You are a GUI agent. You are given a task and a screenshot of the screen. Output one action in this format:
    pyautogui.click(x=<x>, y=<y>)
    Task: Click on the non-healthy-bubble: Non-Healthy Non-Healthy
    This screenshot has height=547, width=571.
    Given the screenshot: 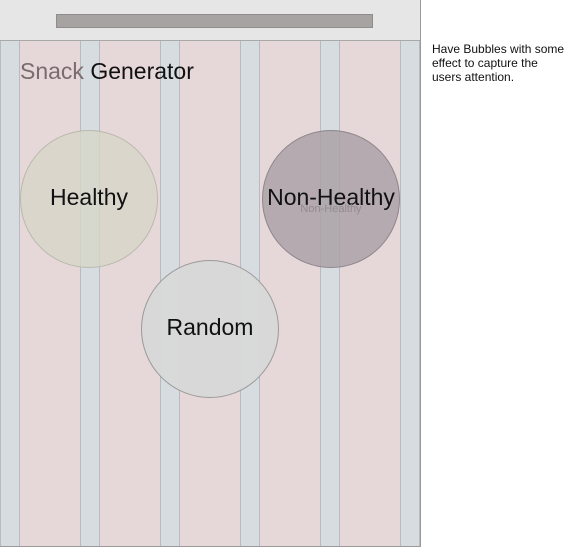 What is the action you would take?
    pyautogui.click(x=331, y=199)
    